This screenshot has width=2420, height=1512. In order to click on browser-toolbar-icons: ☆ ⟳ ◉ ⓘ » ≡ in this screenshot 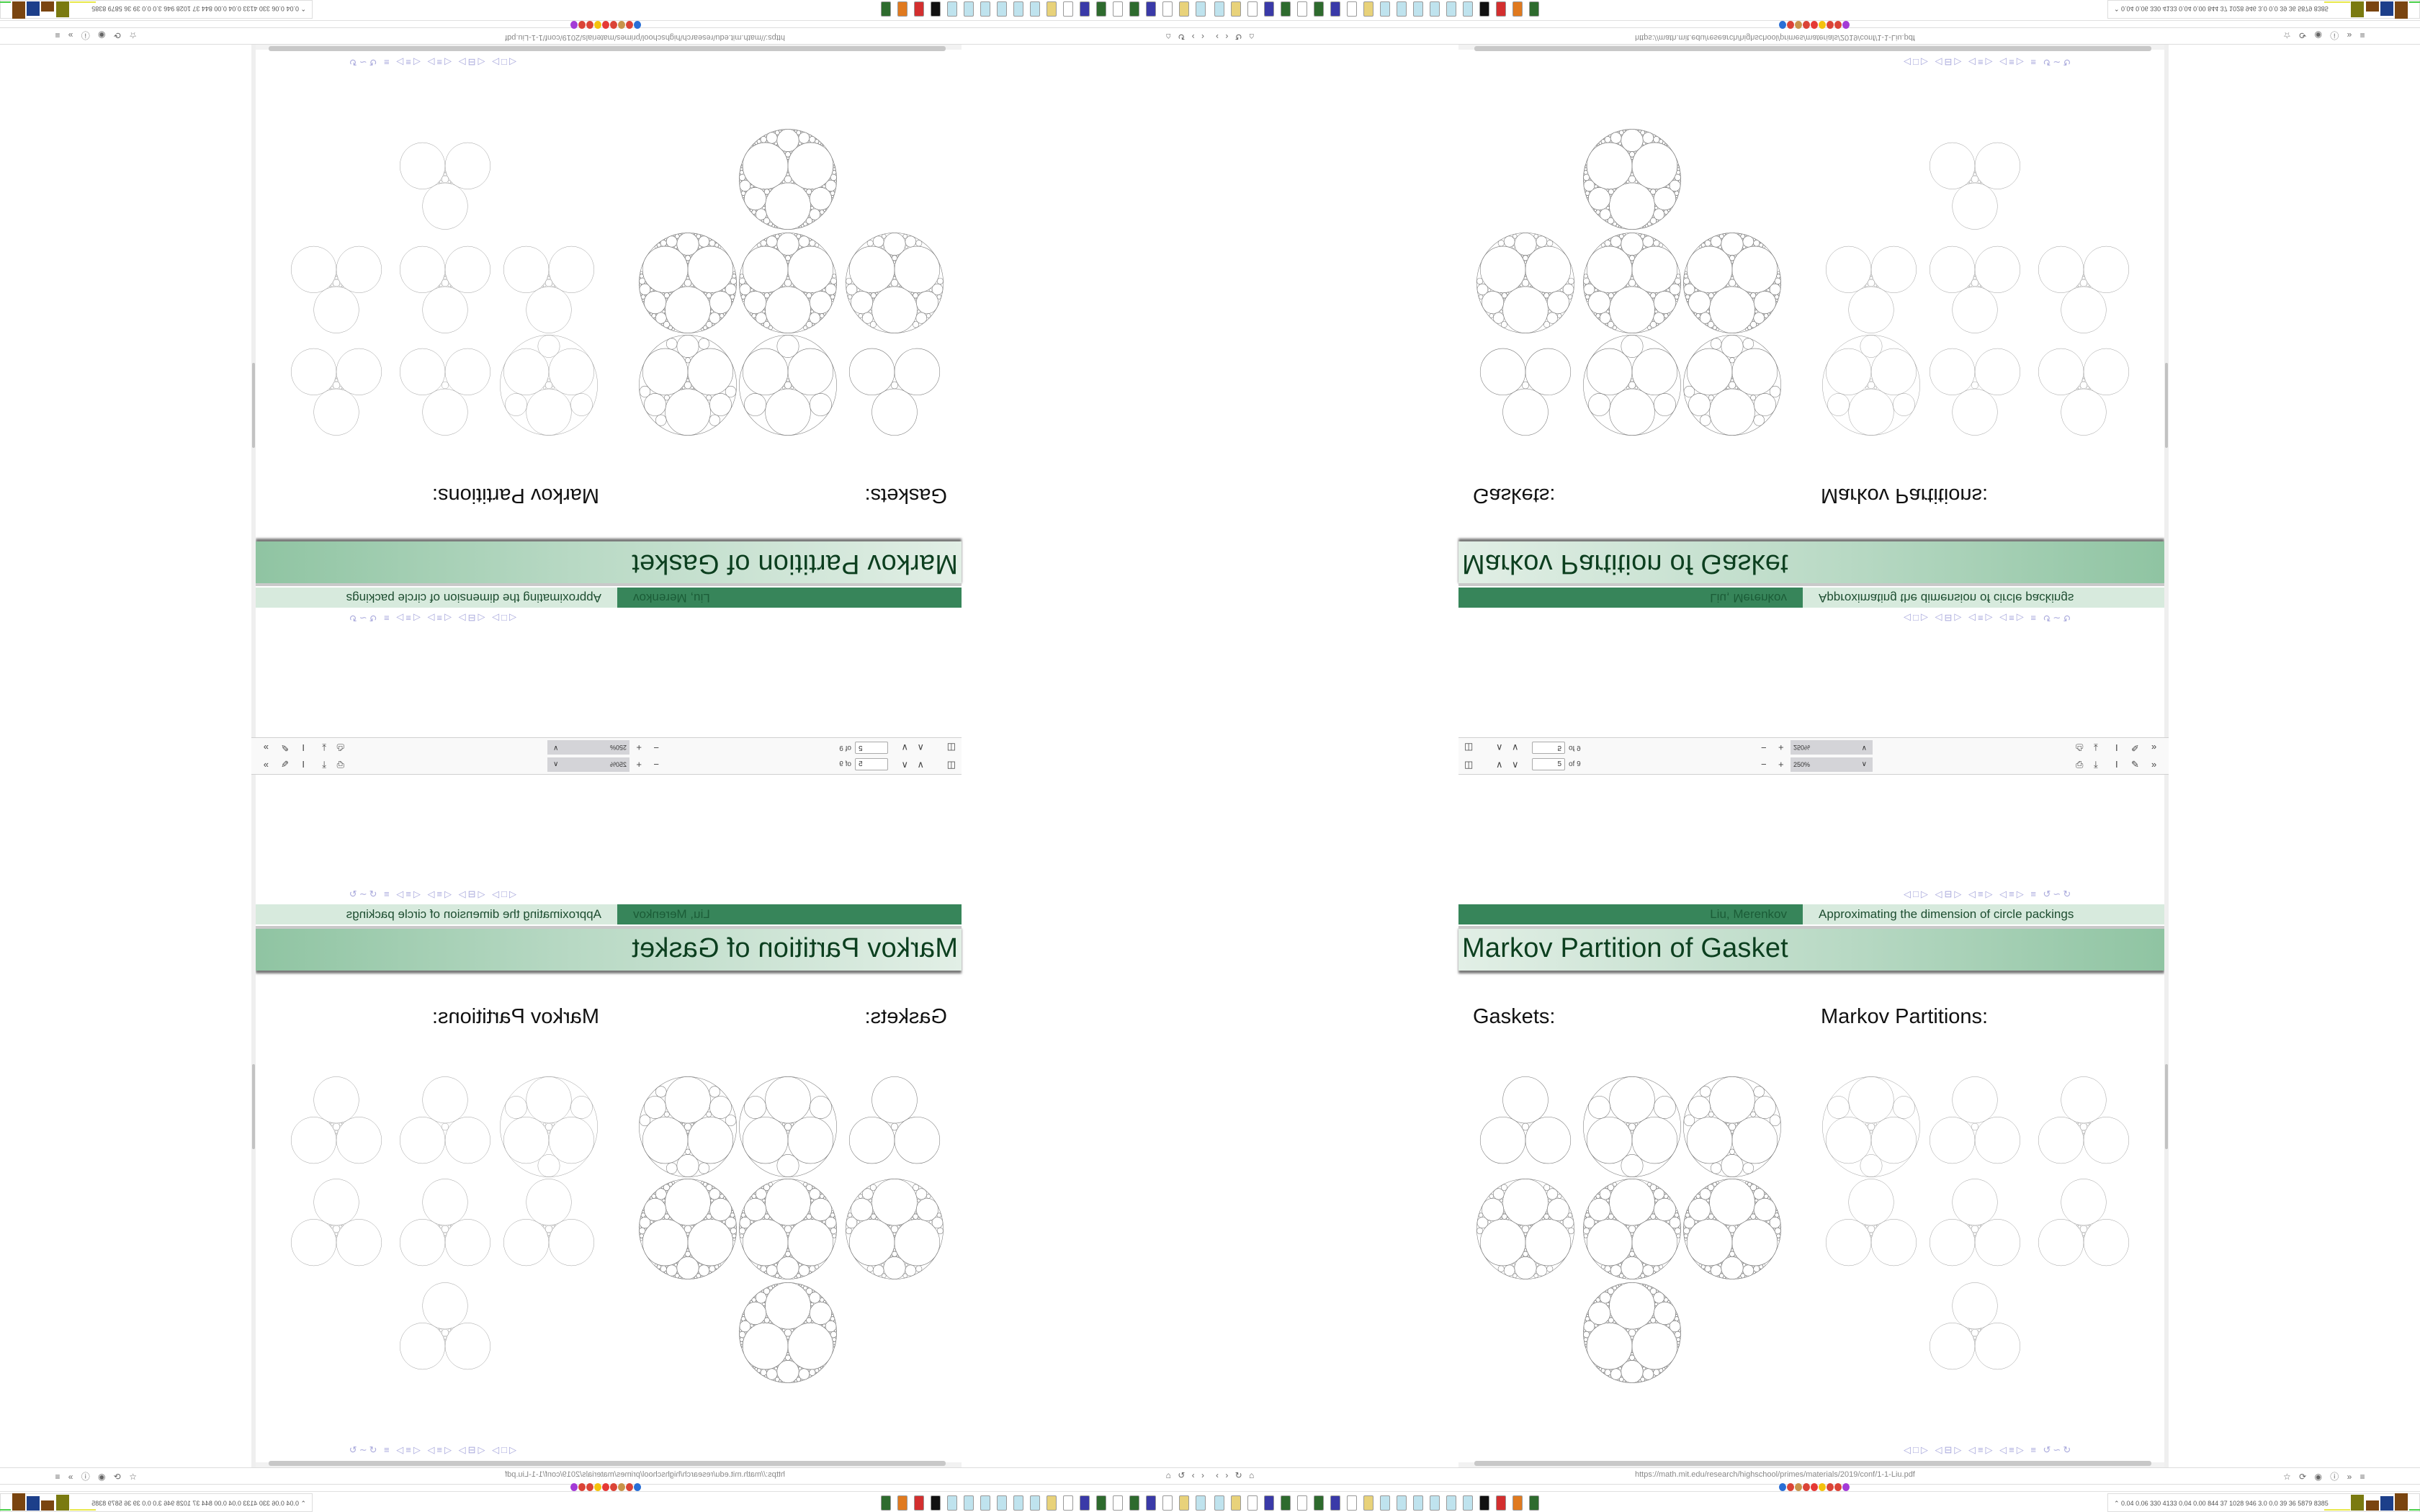, I will do `click(2325, 35)`.